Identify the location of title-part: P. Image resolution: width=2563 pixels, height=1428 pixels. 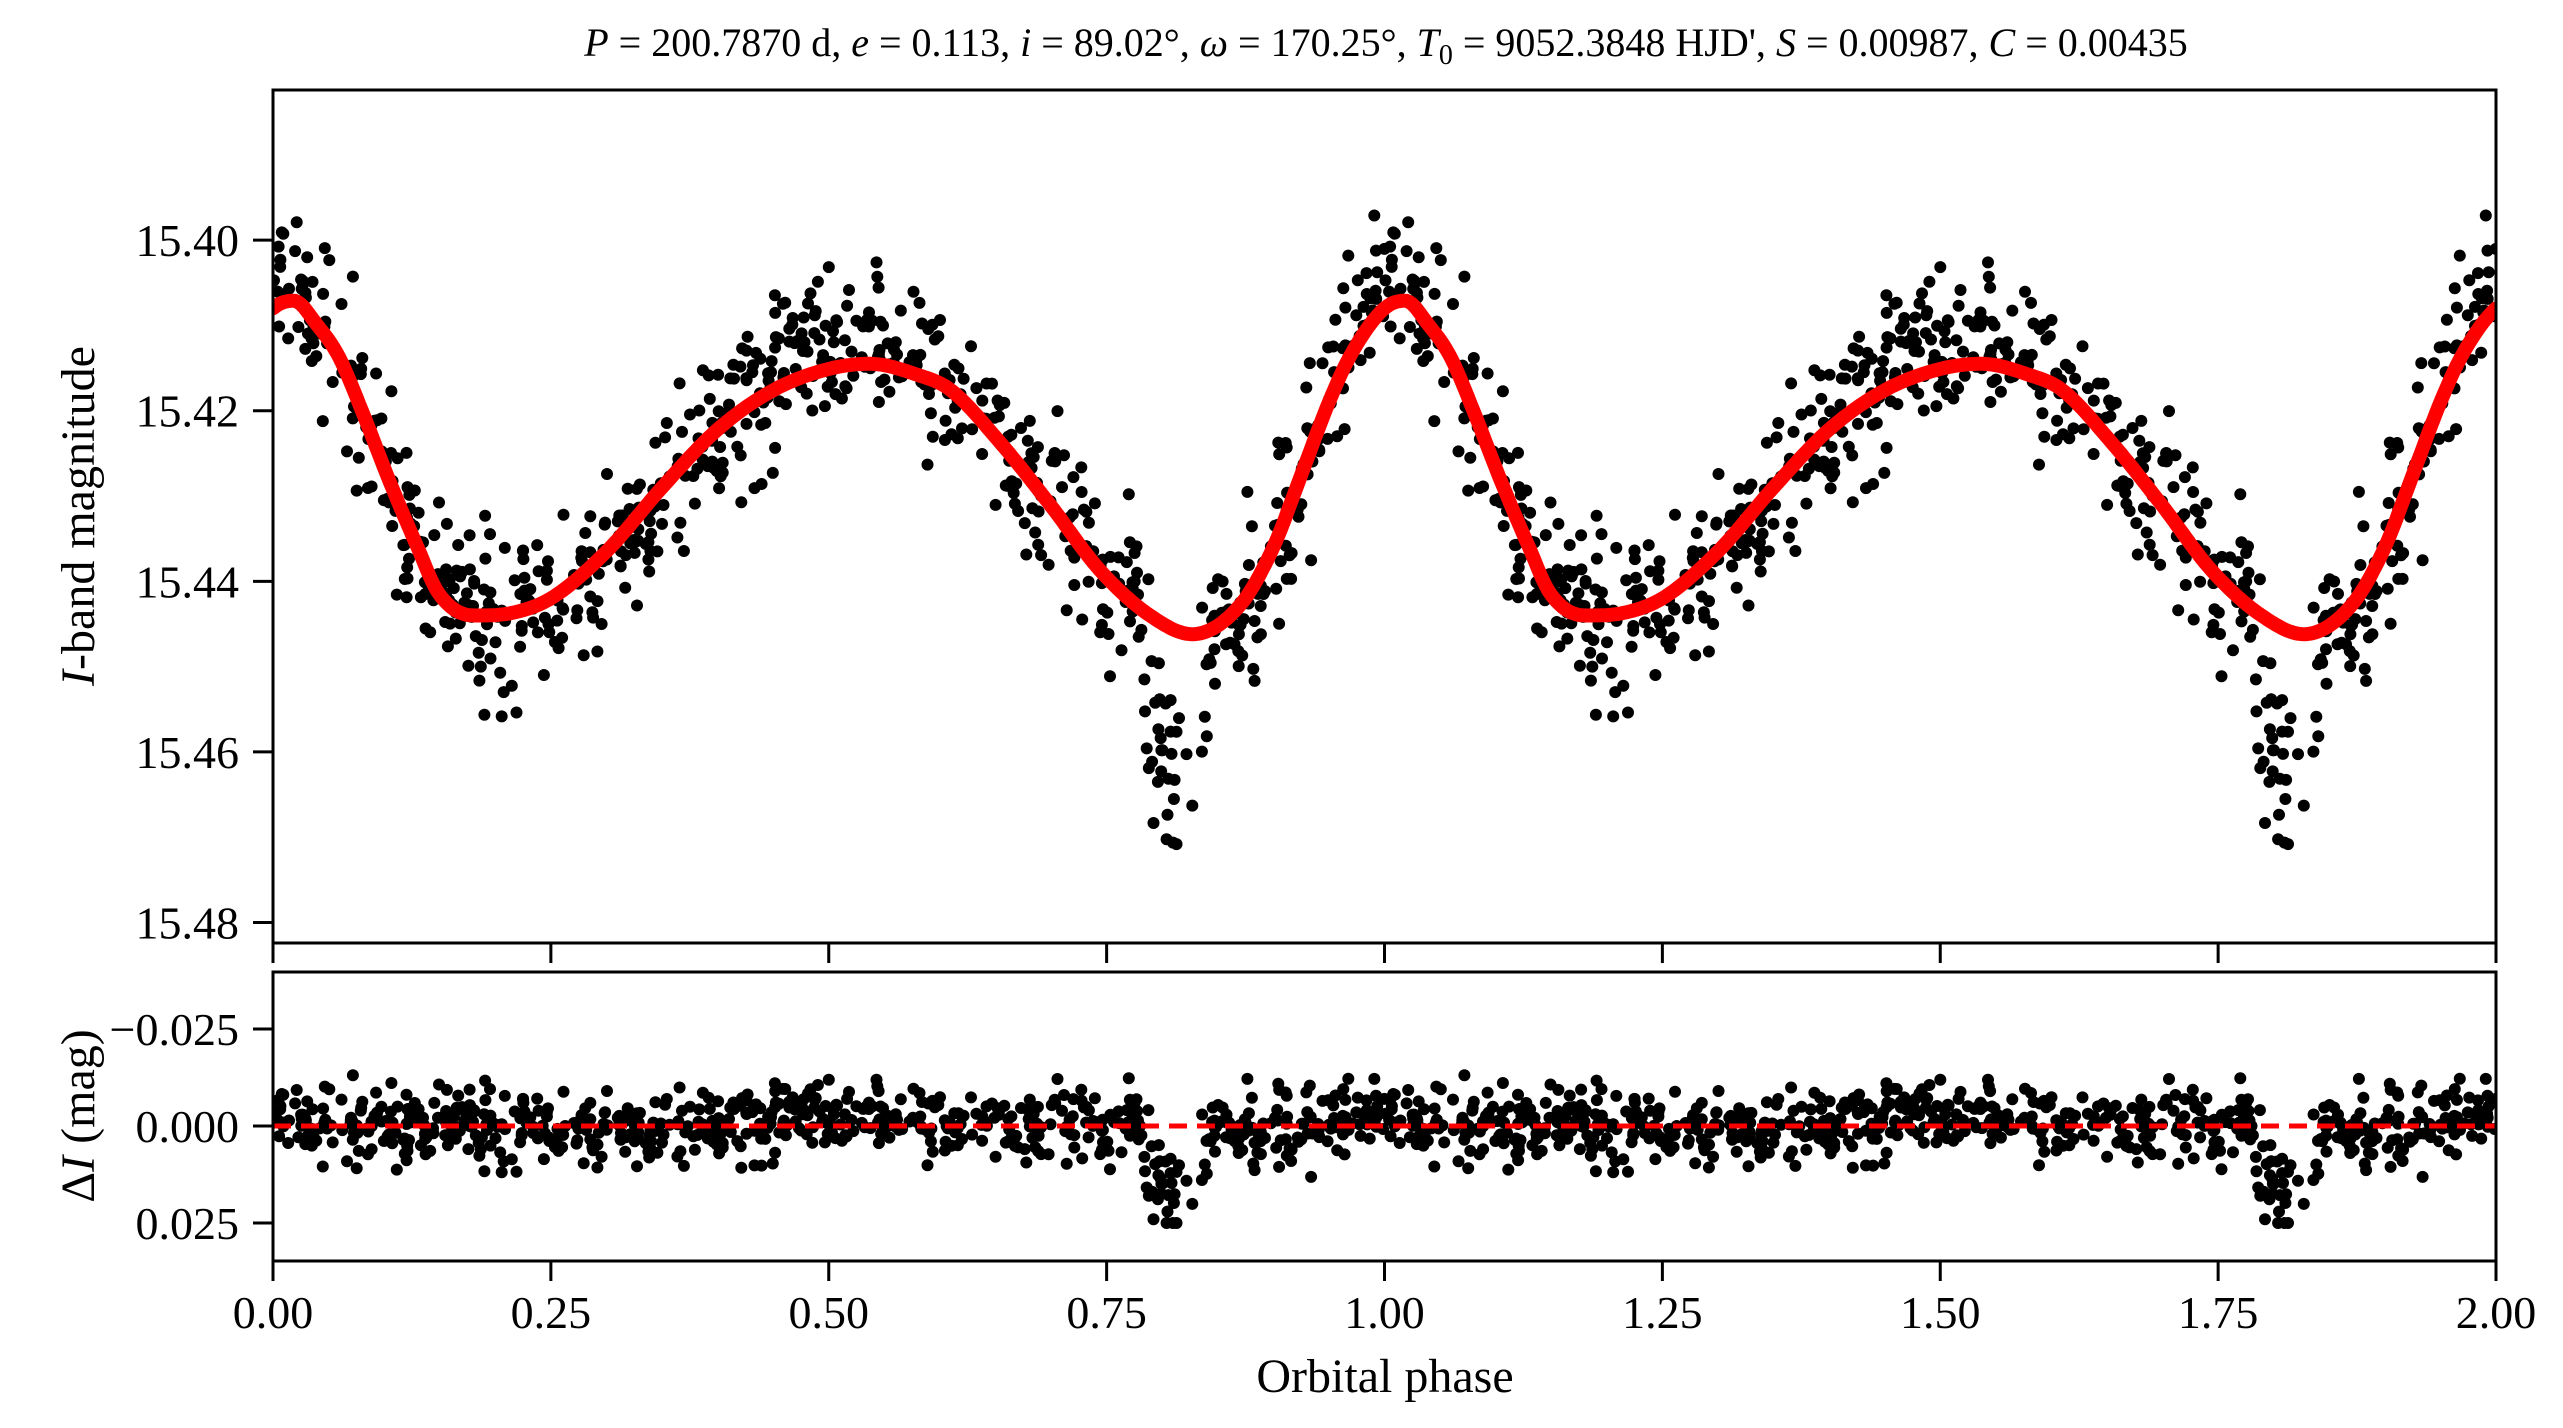
(595, 42).